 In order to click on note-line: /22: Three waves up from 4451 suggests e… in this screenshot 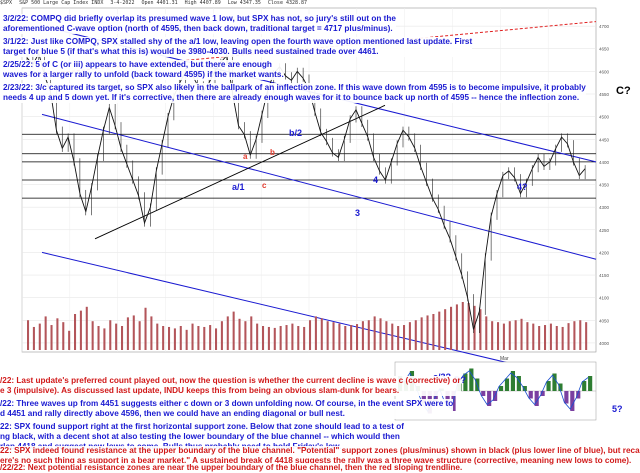, I will do `click(227, 403)`.